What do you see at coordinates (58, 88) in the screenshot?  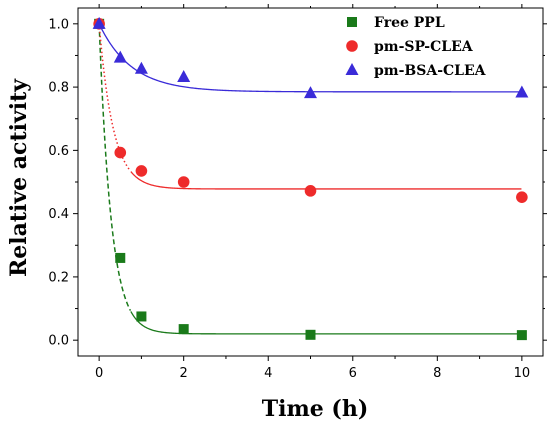 I see `y-tick-label: 0.8` at bounding box center [58, 88].